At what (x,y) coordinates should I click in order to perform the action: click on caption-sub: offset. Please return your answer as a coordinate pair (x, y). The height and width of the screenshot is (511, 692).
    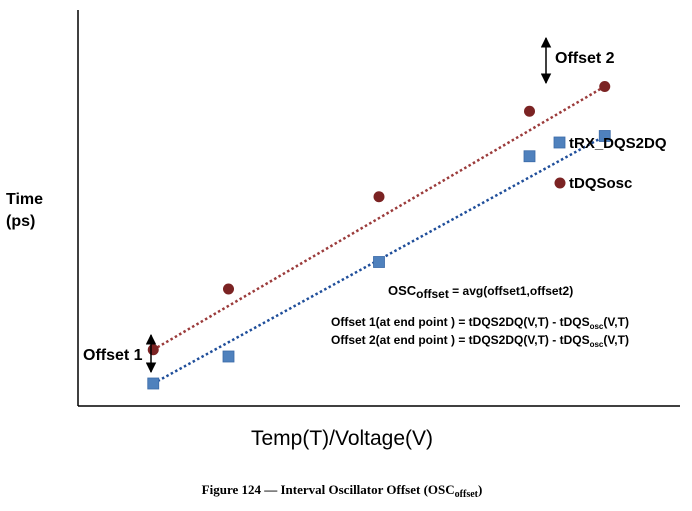
    Looking at the image, I should click on (467, 494).